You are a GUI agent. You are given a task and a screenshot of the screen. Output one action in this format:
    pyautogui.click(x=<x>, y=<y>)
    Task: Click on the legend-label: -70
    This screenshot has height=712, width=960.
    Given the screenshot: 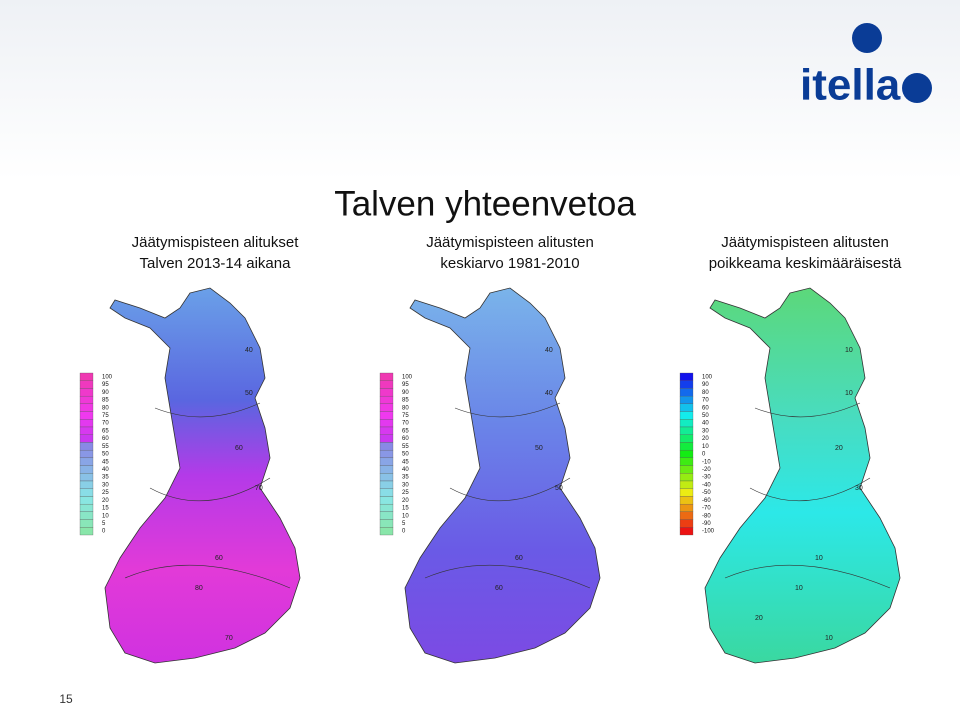 What is the action you would take?
    pyautogui.click(x=706, y=509)
    